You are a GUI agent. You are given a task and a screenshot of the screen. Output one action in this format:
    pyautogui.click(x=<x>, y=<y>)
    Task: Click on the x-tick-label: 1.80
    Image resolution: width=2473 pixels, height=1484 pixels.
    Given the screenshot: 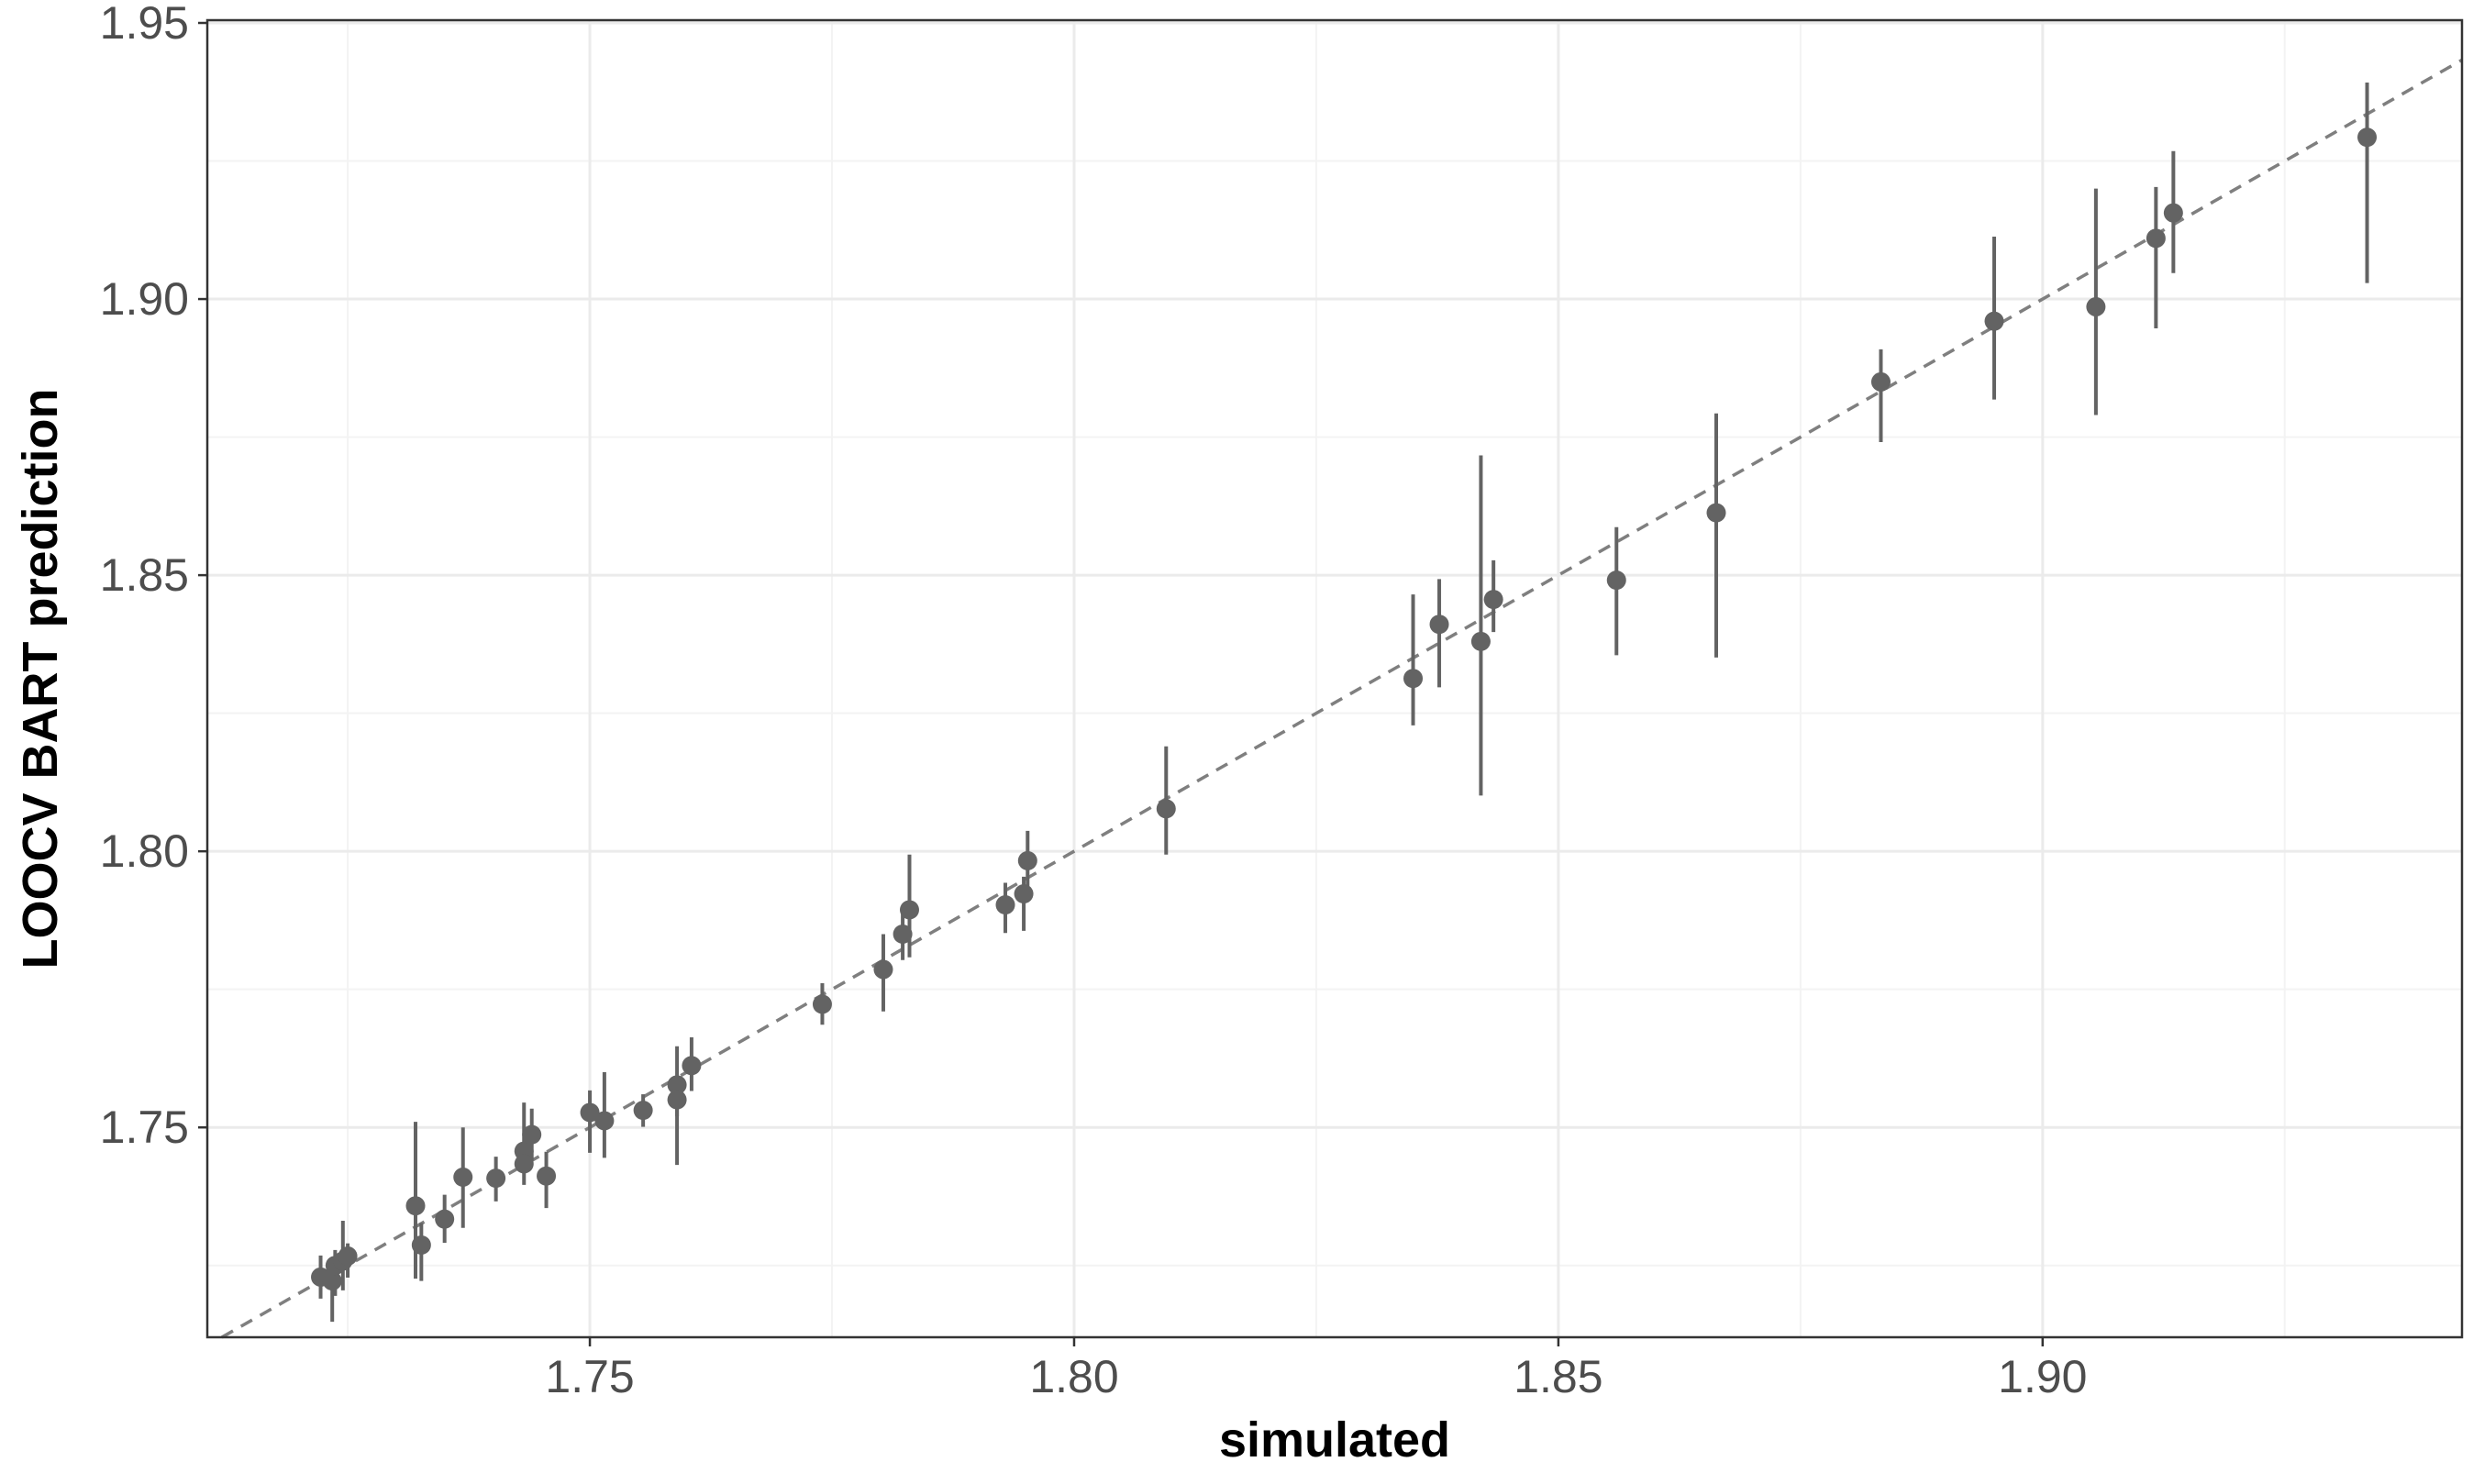 What is the action you would take?
    pyautogui.click(x=1073, y=1376)
    